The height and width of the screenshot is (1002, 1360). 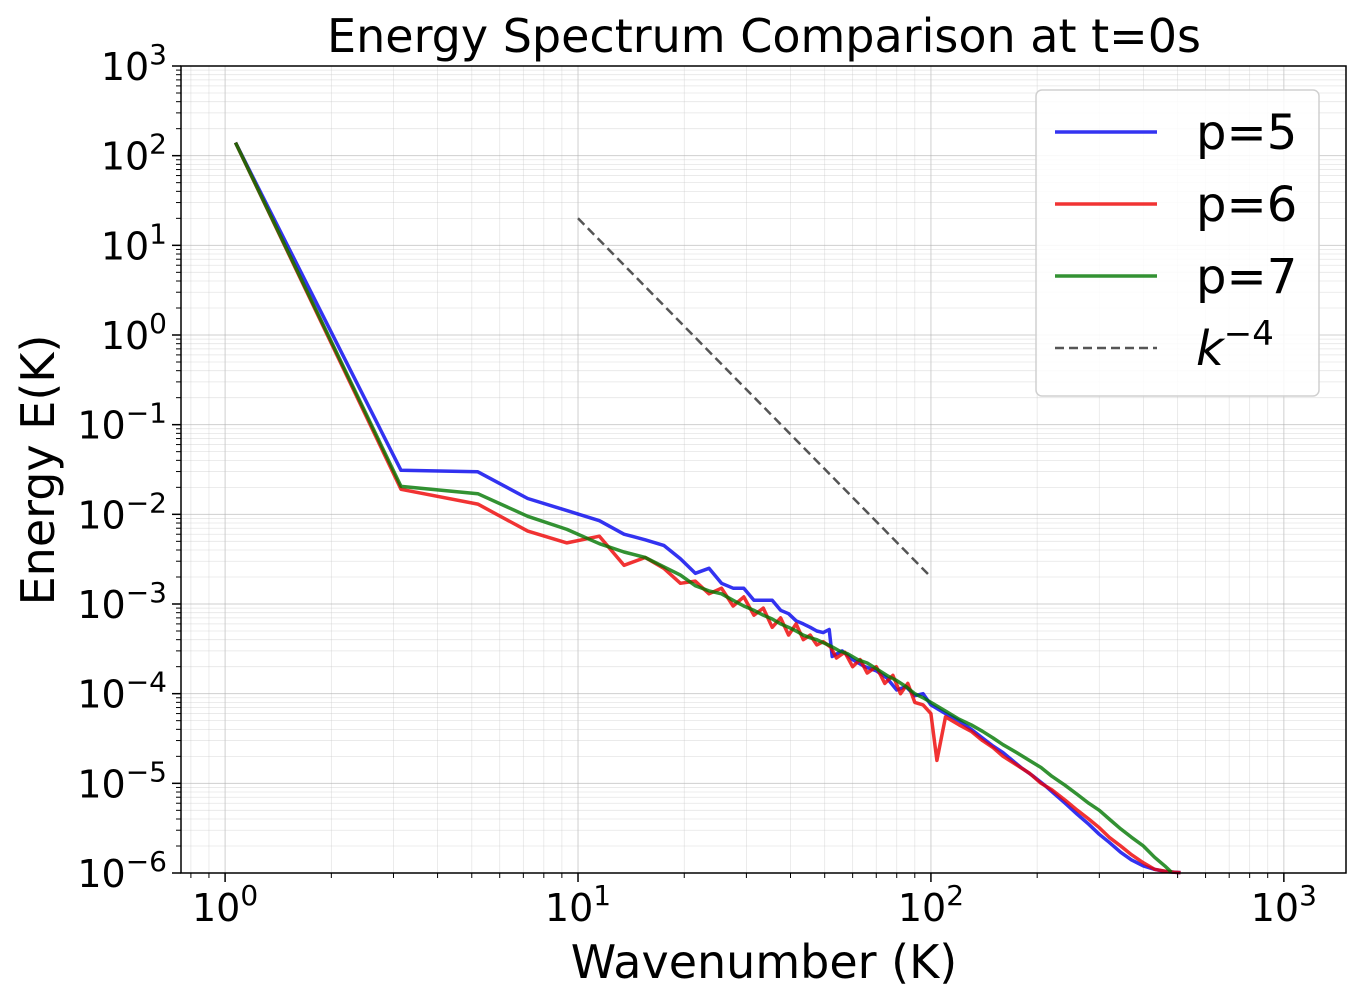 I want to click on y-tick-label: 10², so click(x=134, y=153).